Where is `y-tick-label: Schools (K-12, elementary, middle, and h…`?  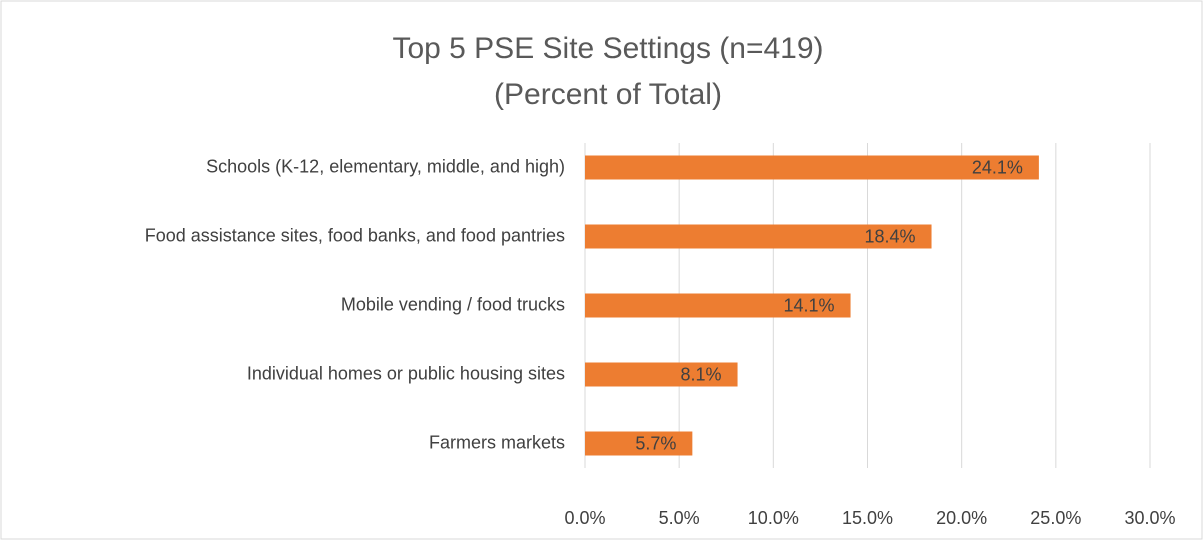
y-tick-label: Schools (K-12, elementary, middle, and h… is located at coordinates (385, 166).